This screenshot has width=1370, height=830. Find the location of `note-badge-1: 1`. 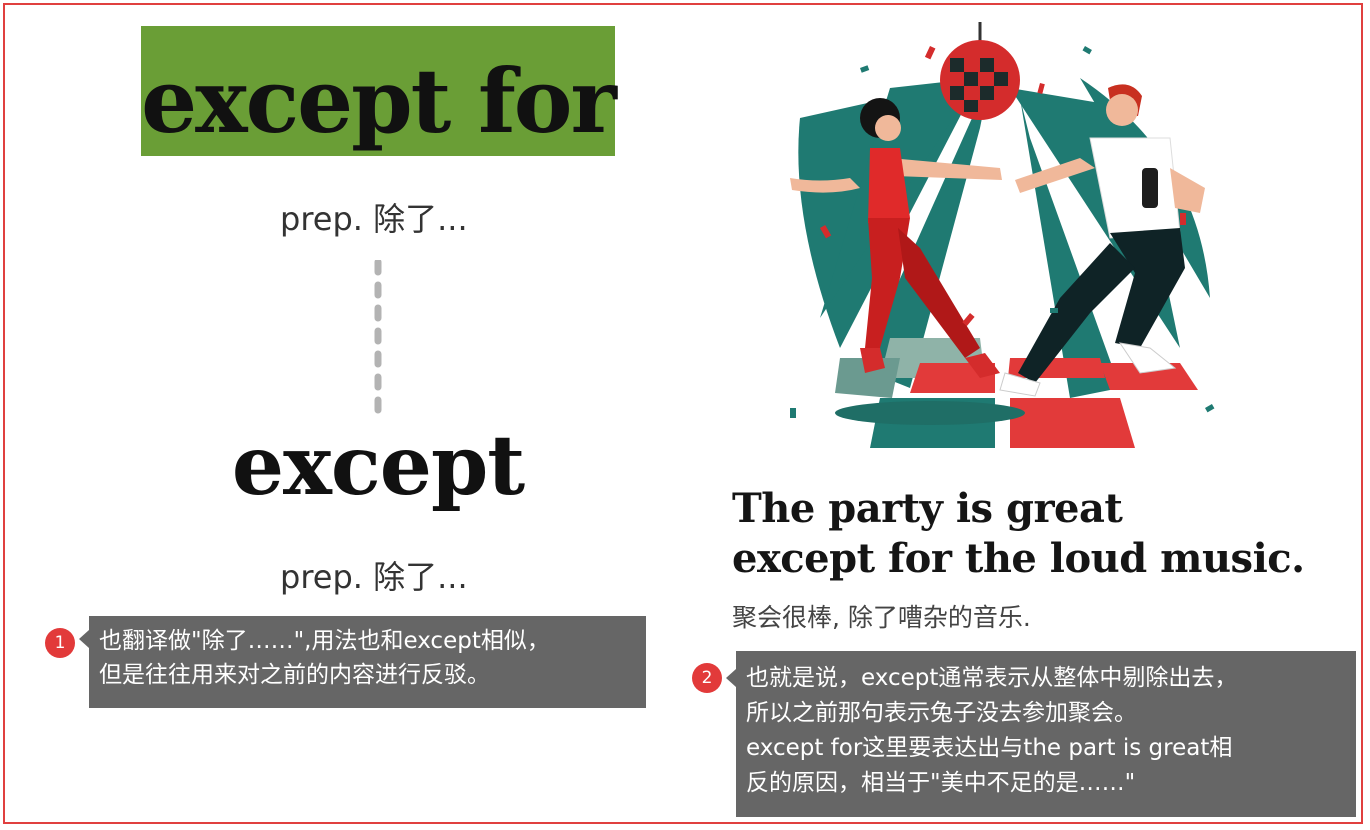

note-badge-1: 1 is located at coordinates (60, 643).